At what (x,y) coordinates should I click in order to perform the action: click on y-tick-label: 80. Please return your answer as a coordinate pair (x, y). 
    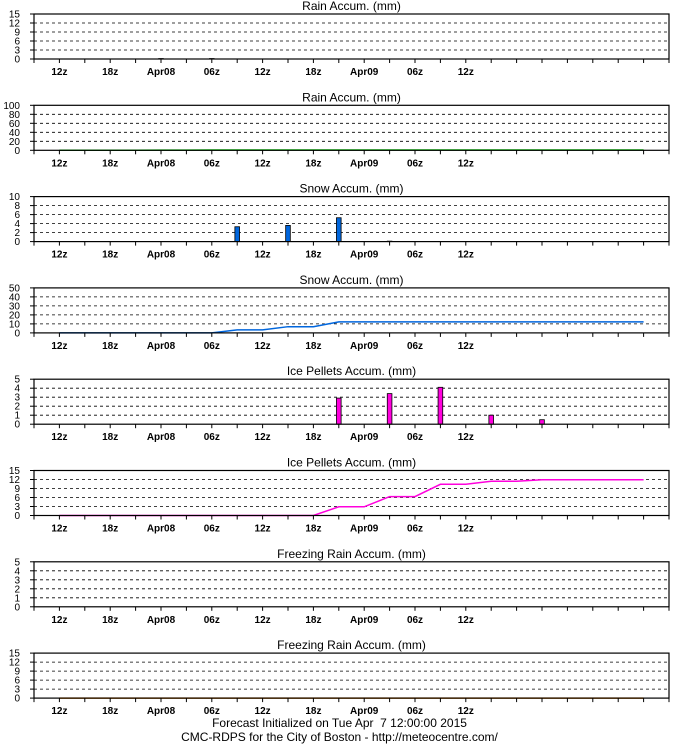
    Looking at the image, I should click on (15, 115).